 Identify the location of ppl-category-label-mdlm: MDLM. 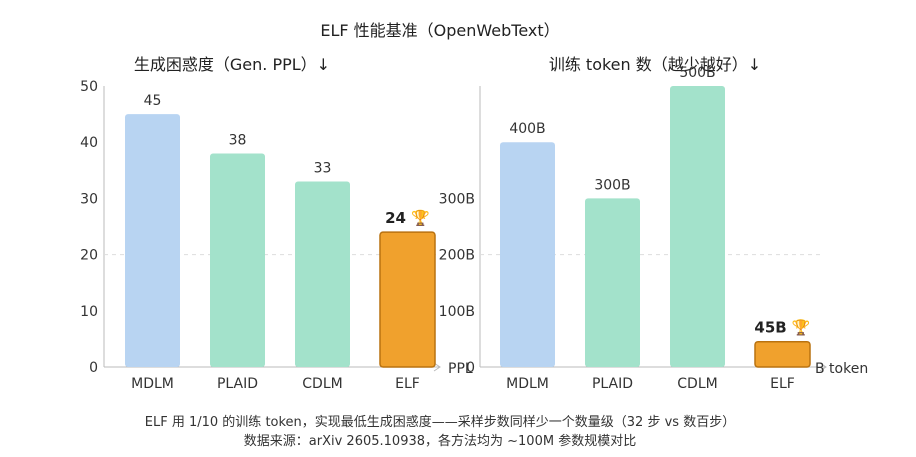
(152, 384).